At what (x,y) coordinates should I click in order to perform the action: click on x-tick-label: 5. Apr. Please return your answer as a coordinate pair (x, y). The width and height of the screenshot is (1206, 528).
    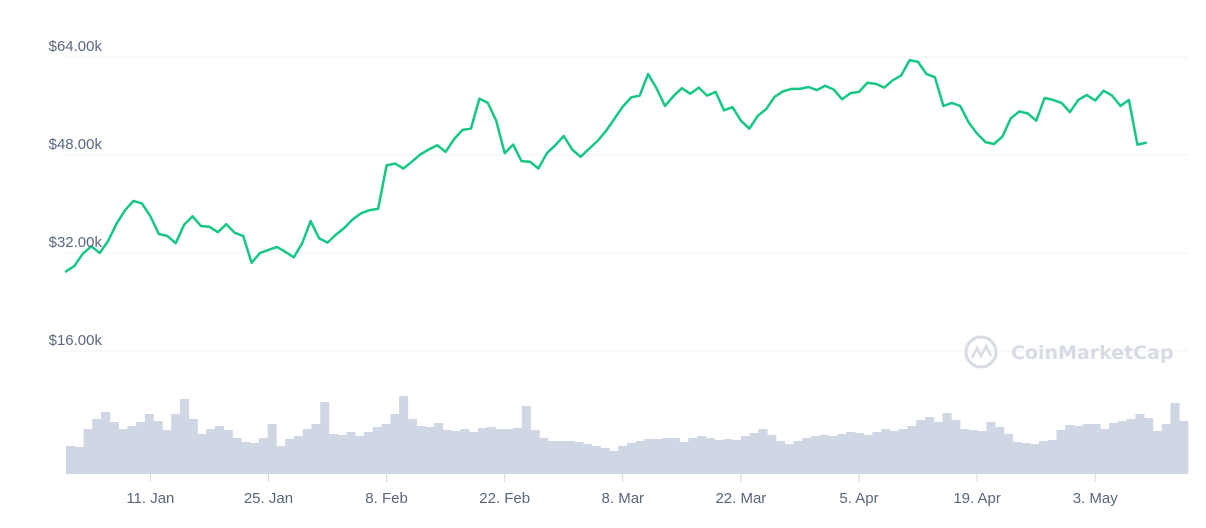
    Looking at the image, I should click on (858, 498).